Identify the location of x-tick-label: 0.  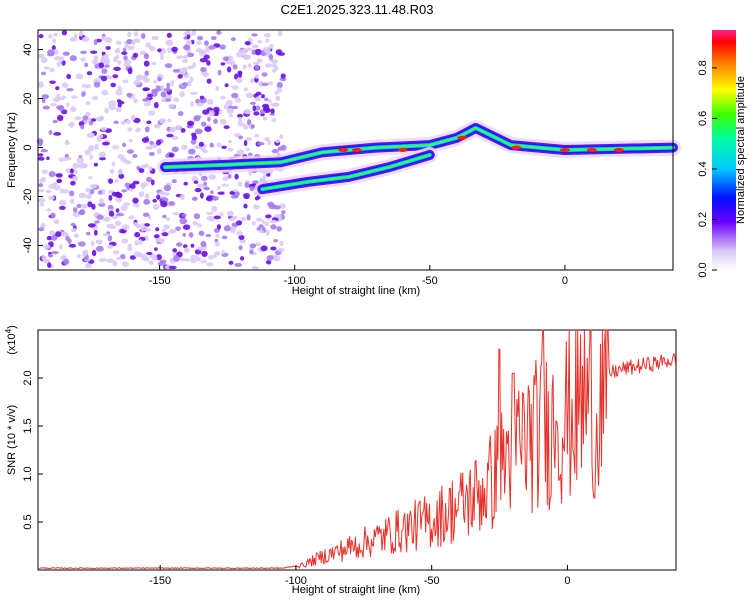
(565, 281).